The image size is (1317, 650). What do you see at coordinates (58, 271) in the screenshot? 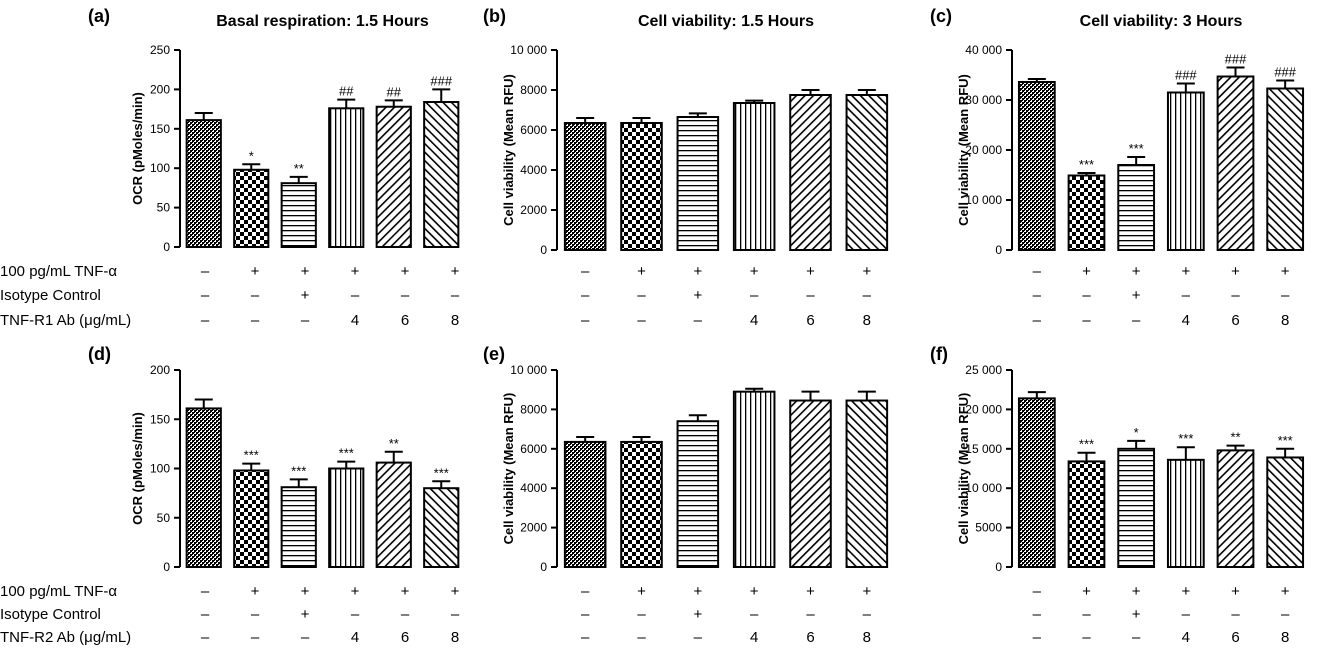
I see `condition-label-tnf: 100 pg/mL TNF-α` at bounding box center [58, 271].